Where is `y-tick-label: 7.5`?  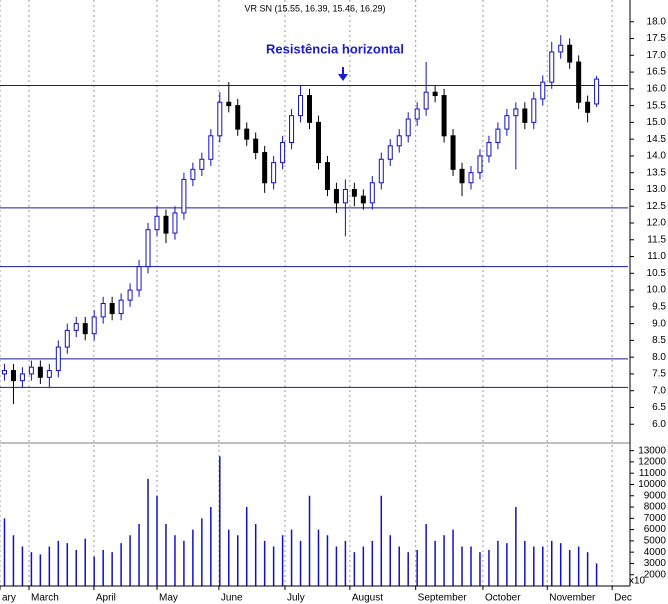
y-tick-label: 7.5 is located at coordinates (659, 374).